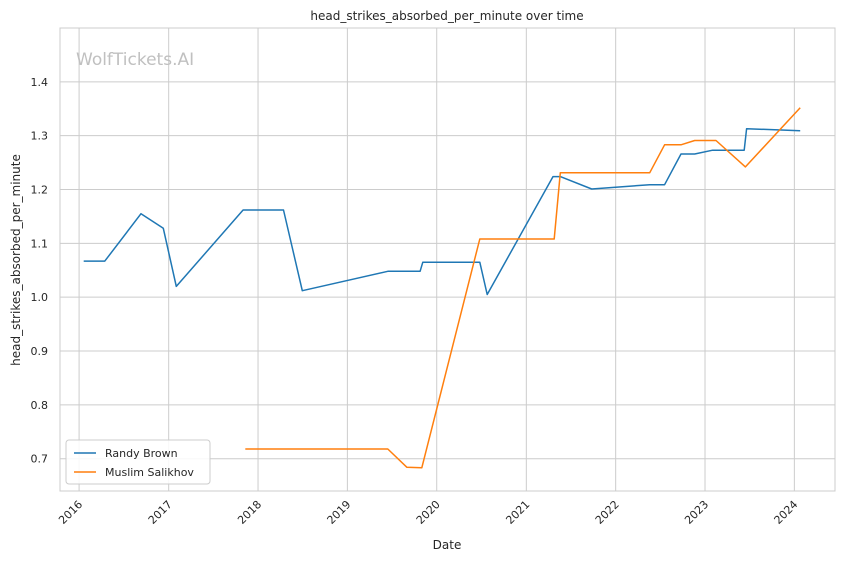 Image resolution: width=844 pixels, height=561 pixels. Describe the element at coordinates (447, 545) in the screenshot. I see `x-axis-label: Date` at that location.